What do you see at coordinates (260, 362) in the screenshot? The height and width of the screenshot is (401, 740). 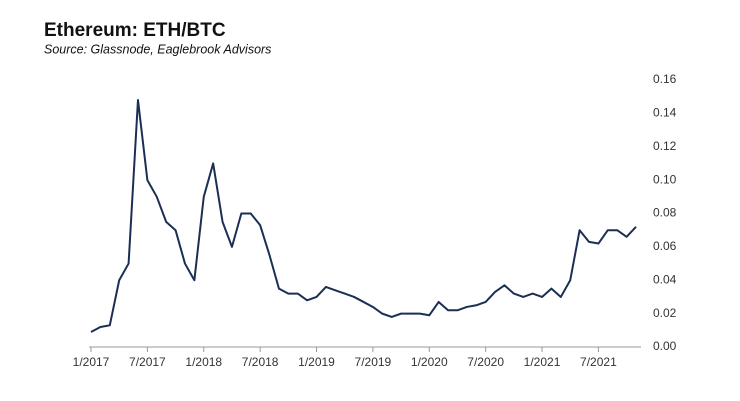 I see `x-tick-label: 7/2018` at bounding box center [260, 362].